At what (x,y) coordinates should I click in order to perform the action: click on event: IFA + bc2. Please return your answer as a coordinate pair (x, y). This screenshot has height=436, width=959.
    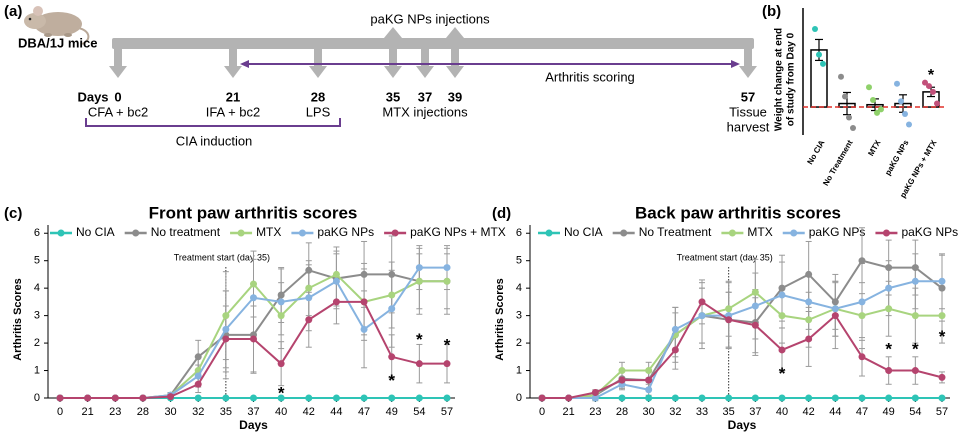
    Looking at the image, I should click on (233, 111).